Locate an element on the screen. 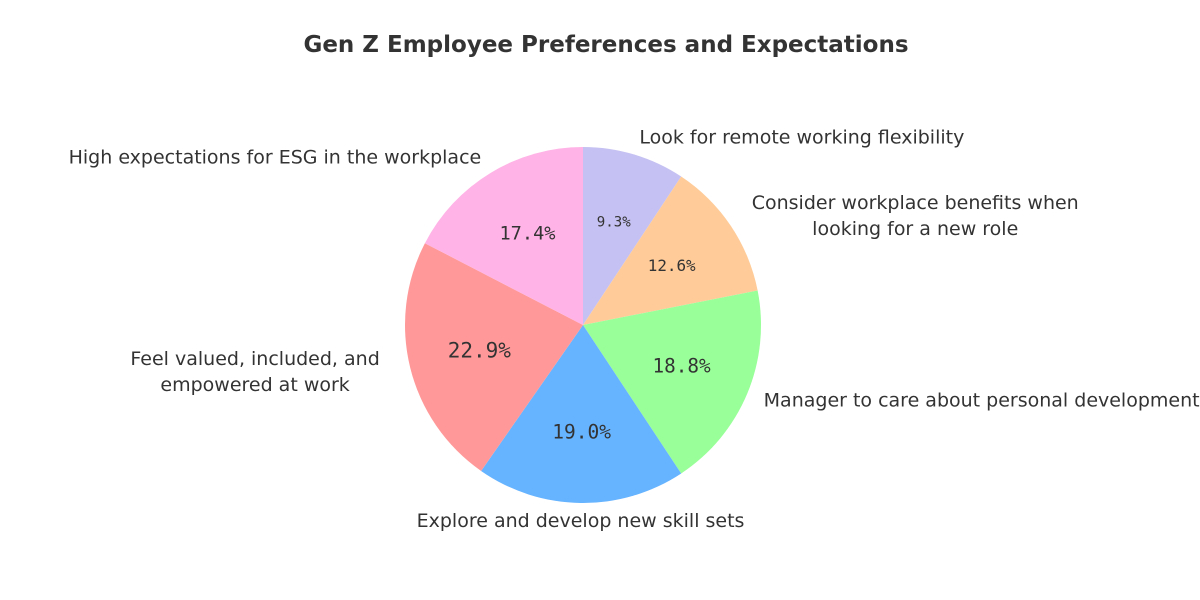  percent-label-manager-to-care-about-personal-development: 18.8% is located at coordinates (682, 366).